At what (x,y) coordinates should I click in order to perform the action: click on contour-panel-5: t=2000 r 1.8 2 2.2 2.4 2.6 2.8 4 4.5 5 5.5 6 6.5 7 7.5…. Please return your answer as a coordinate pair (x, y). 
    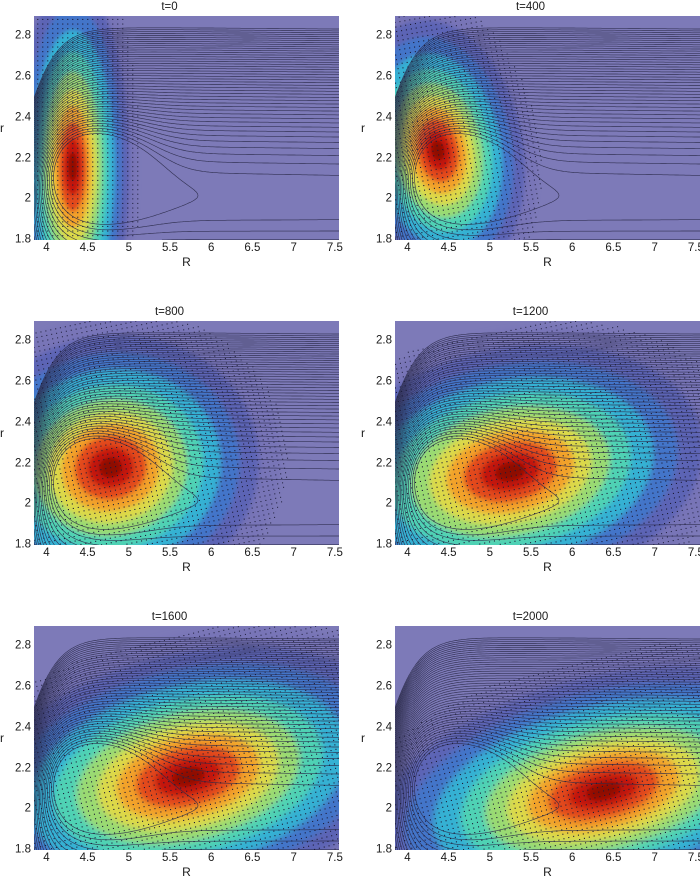
    Looking at the image, I should click on (530, 746).